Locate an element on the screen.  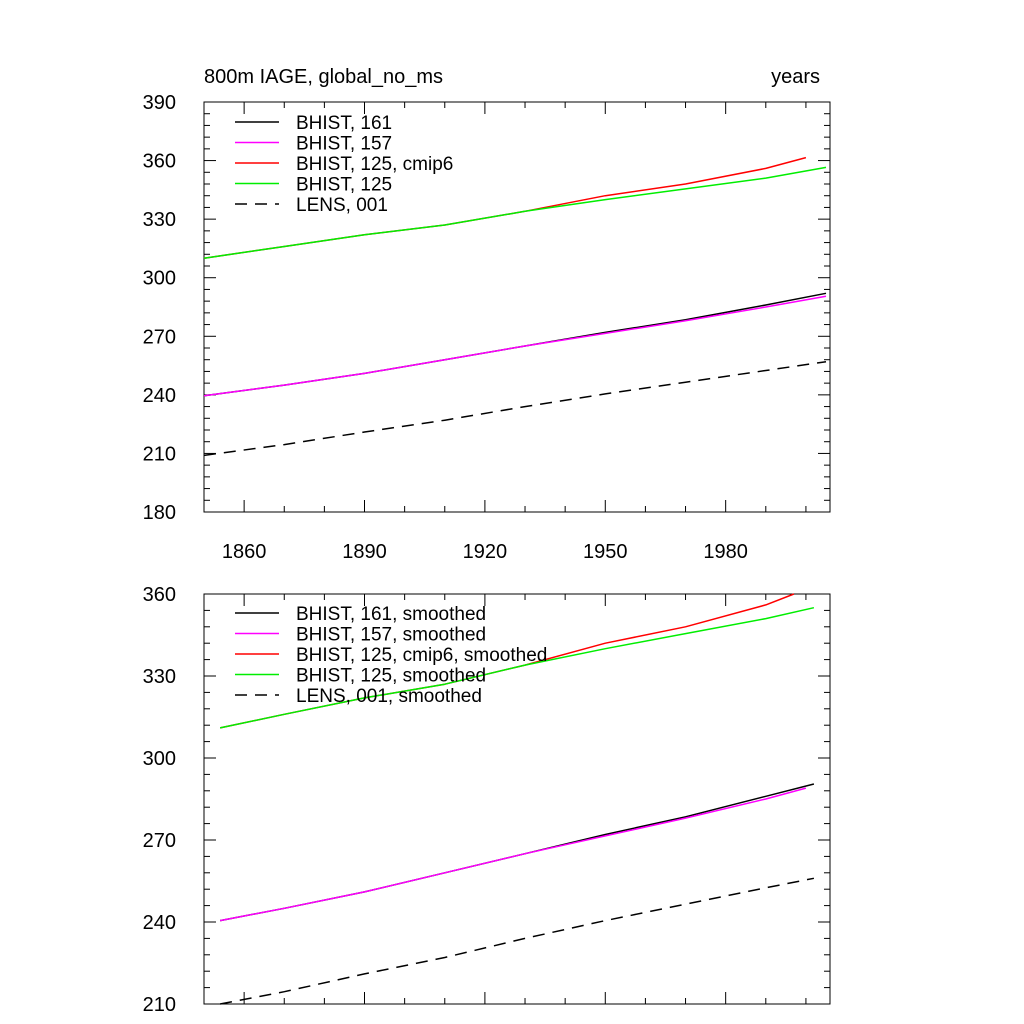
legend-label: BHIST, 157, smoothed is located at coordinates (391, 635).